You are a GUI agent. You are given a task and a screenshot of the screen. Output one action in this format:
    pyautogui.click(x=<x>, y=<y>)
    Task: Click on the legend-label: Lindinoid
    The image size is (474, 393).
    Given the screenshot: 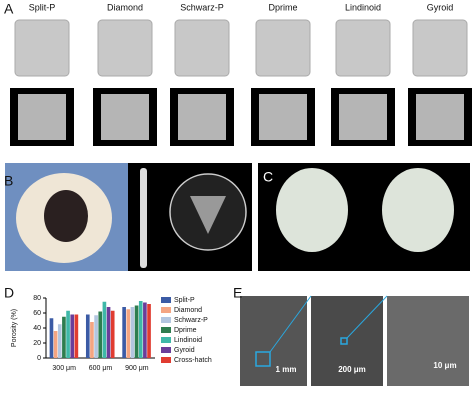 What is the action you would take?
    pyautogui.click(x=188, y=340)
    